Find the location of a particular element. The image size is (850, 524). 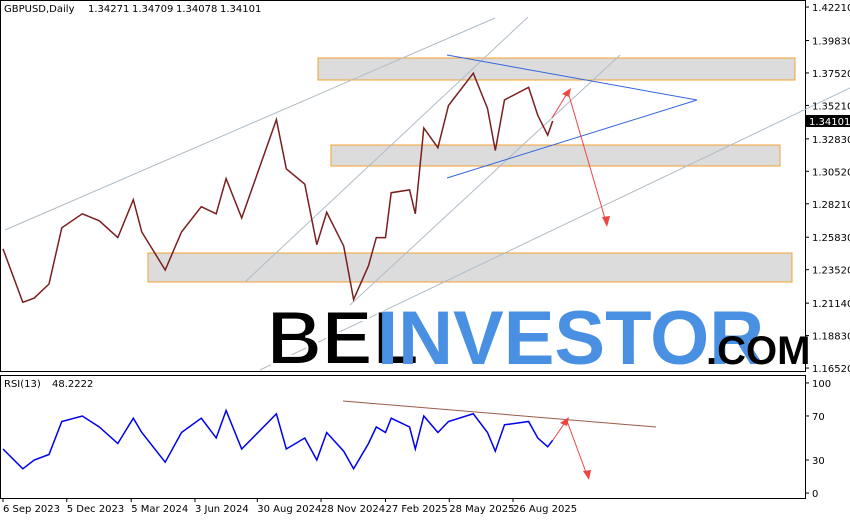

y-tick-label: 30 is located at coordinates (818, 461).